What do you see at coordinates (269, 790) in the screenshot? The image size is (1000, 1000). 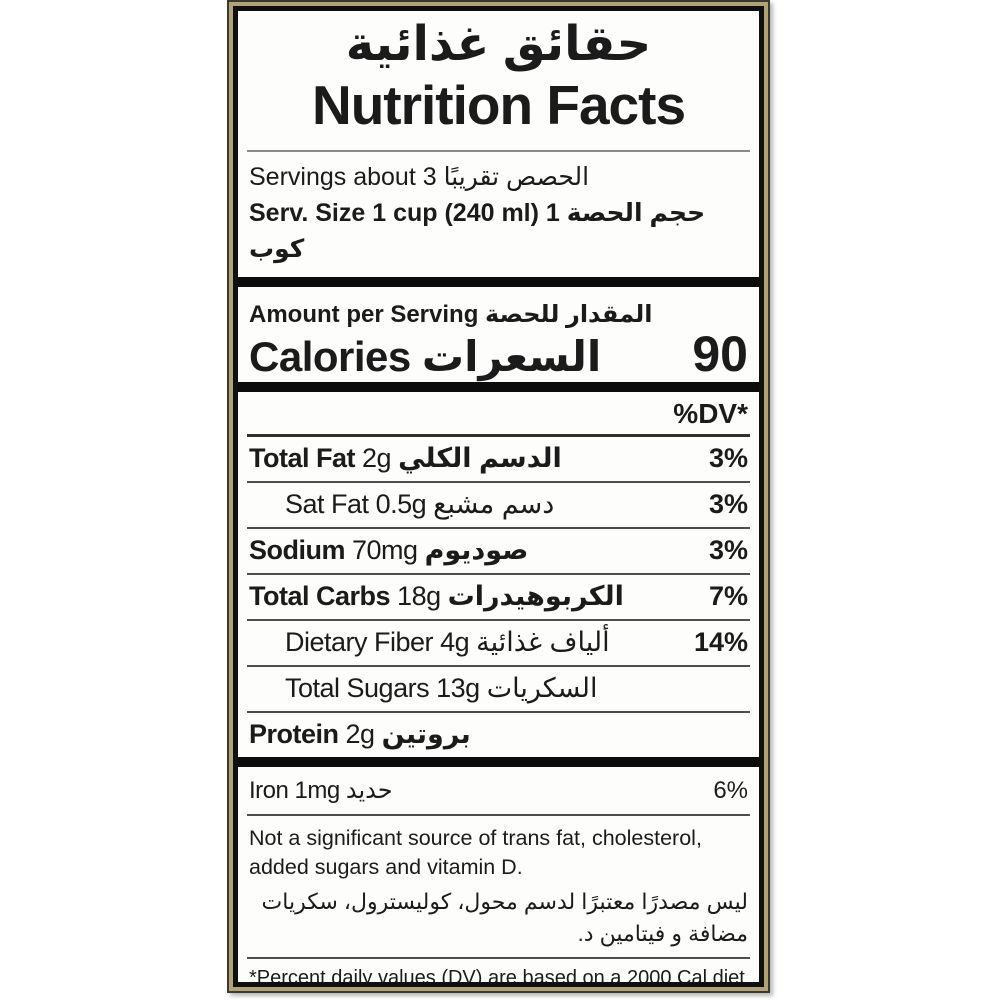 I see `mineral-name-en: Iron` at bounding box center [269, 790].